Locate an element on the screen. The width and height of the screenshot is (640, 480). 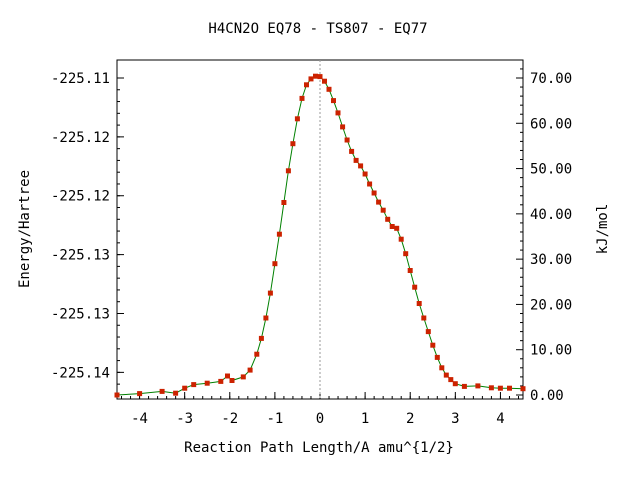
right-tick-label: 50.00 is located at coordinates (551, 170).